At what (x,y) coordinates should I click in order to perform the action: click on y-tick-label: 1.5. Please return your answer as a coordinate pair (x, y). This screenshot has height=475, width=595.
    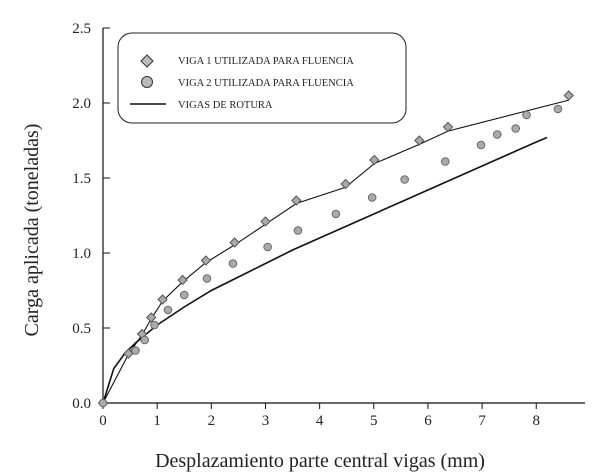
    Looking at the image, I should click on (81, 179).